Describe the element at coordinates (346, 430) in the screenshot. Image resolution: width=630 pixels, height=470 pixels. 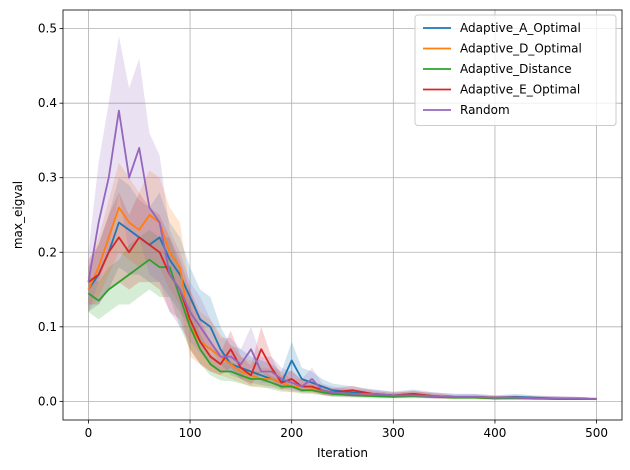
I see `x-axis-ticks: 0 100 200 300 400 500` at that location.